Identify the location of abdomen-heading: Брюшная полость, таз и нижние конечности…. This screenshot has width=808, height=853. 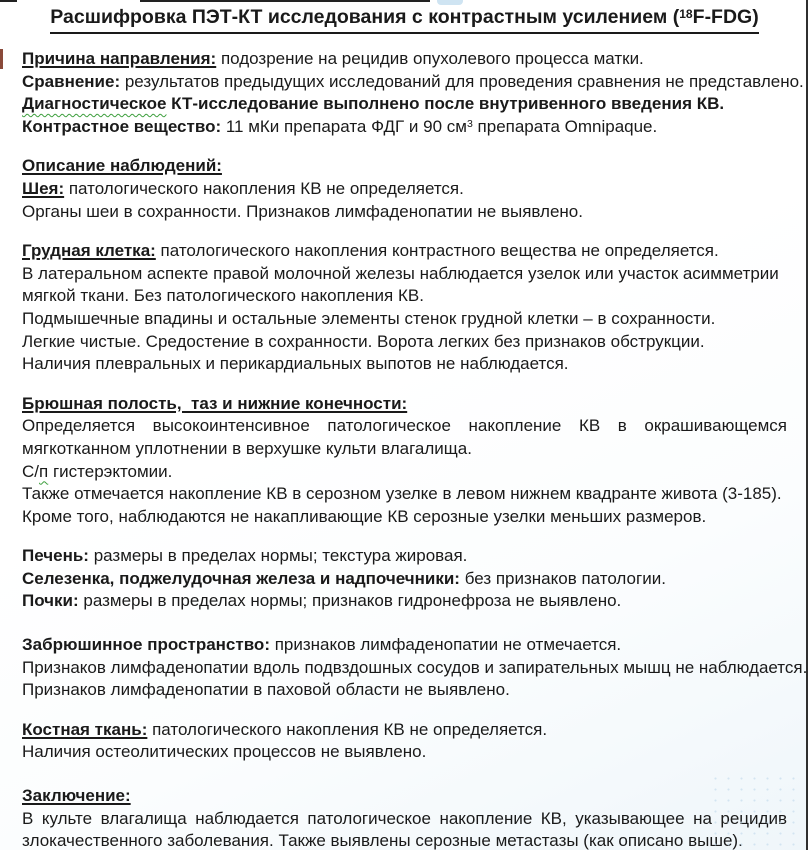
(404, 404).